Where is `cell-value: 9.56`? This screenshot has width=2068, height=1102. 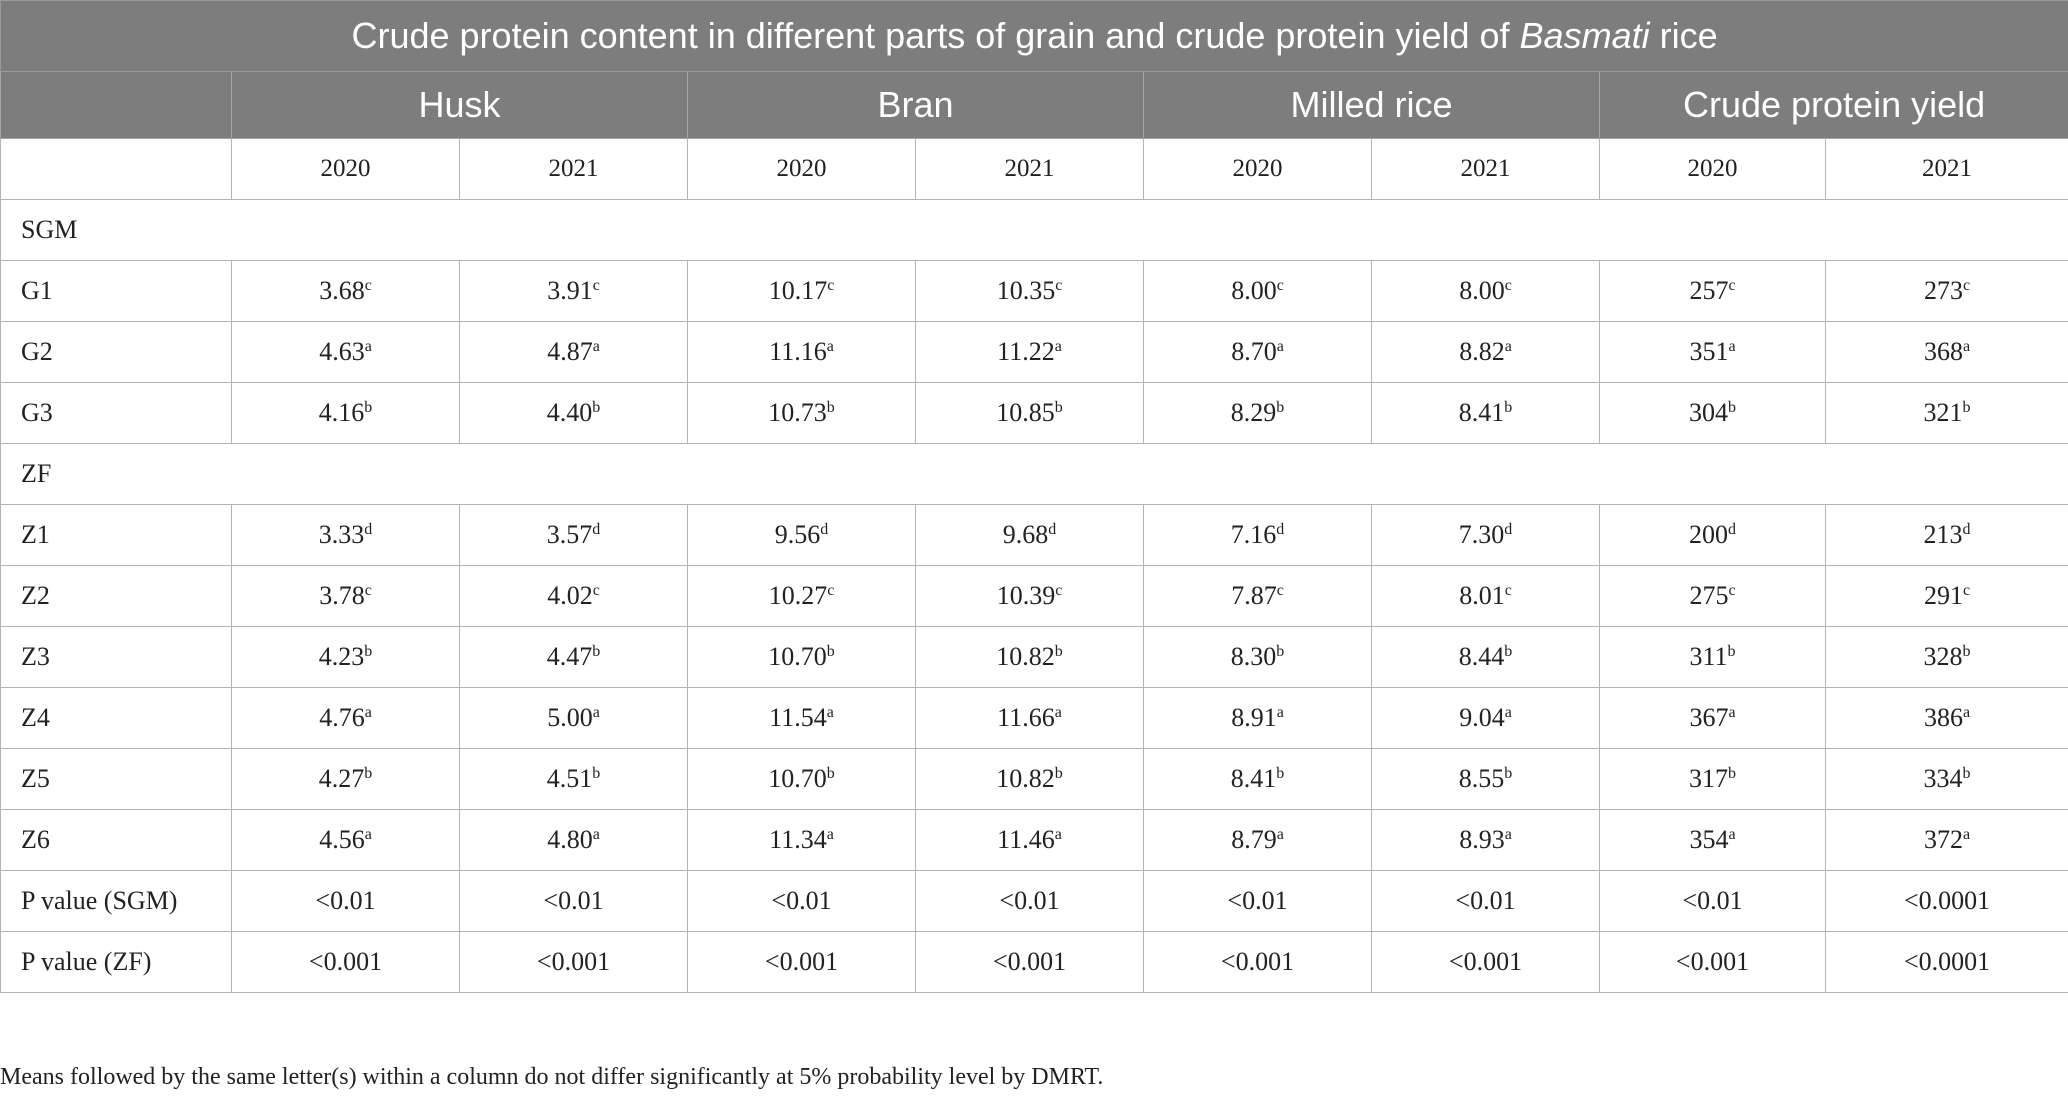
cell-value: 9.56 is located at coordinates (797, 534).